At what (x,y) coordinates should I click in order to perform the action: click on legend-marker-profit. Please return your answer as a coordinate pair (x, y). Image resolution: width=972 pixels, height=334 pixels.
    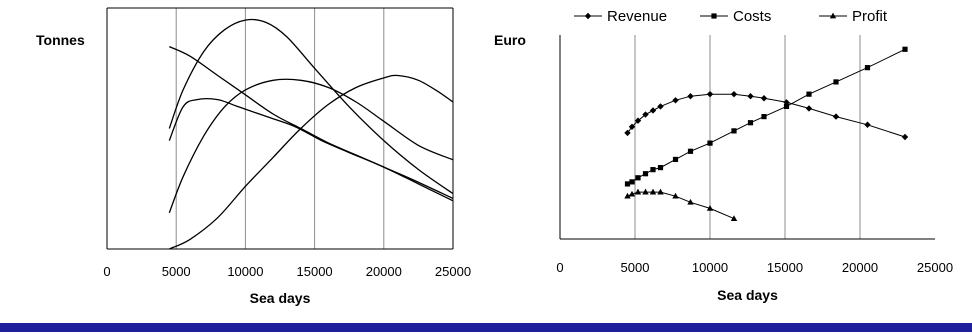
    Looking at the image, I should click on (833, 15).